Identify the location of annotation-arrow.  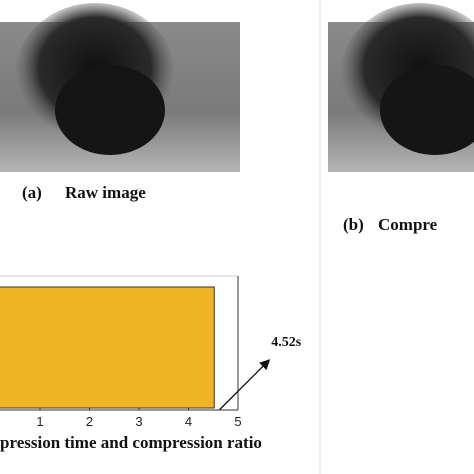
(244, 385).